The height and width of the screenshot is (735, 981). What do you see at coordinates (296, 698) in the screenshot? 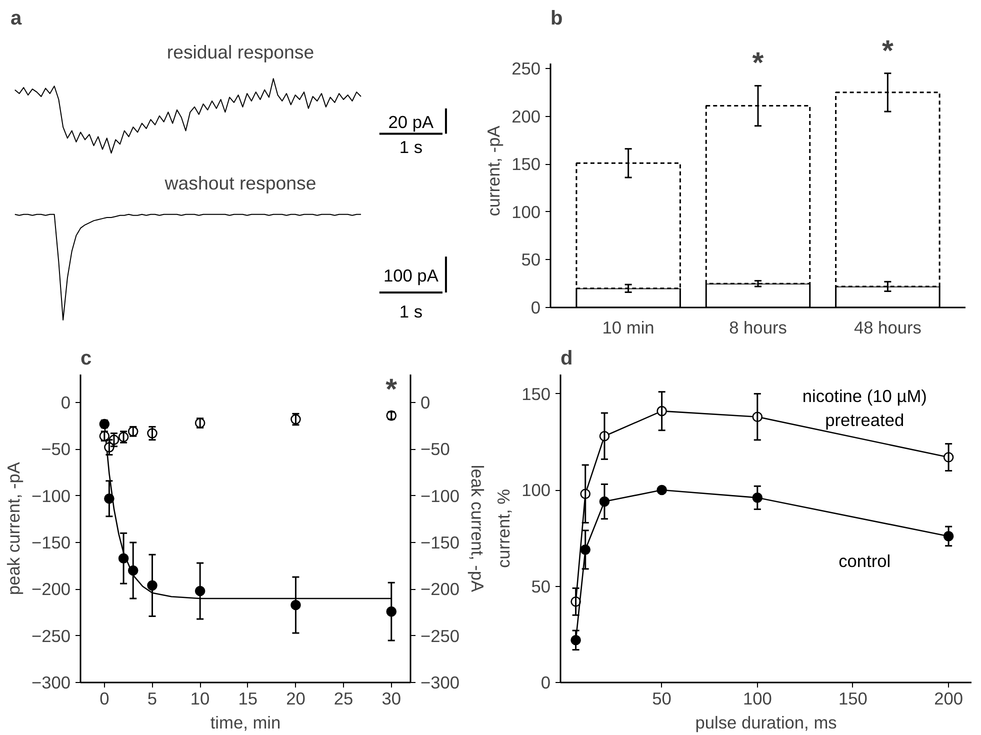
I see `x-tick-label: 20` at bounding box center [296, 698].